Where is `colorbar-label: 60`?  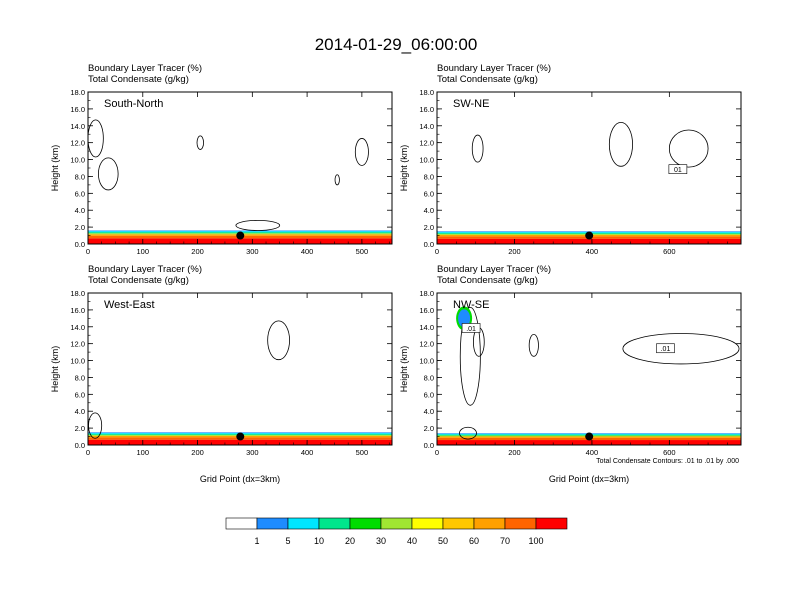
colorbar-label: 60 is located at coordinates (474, 541).